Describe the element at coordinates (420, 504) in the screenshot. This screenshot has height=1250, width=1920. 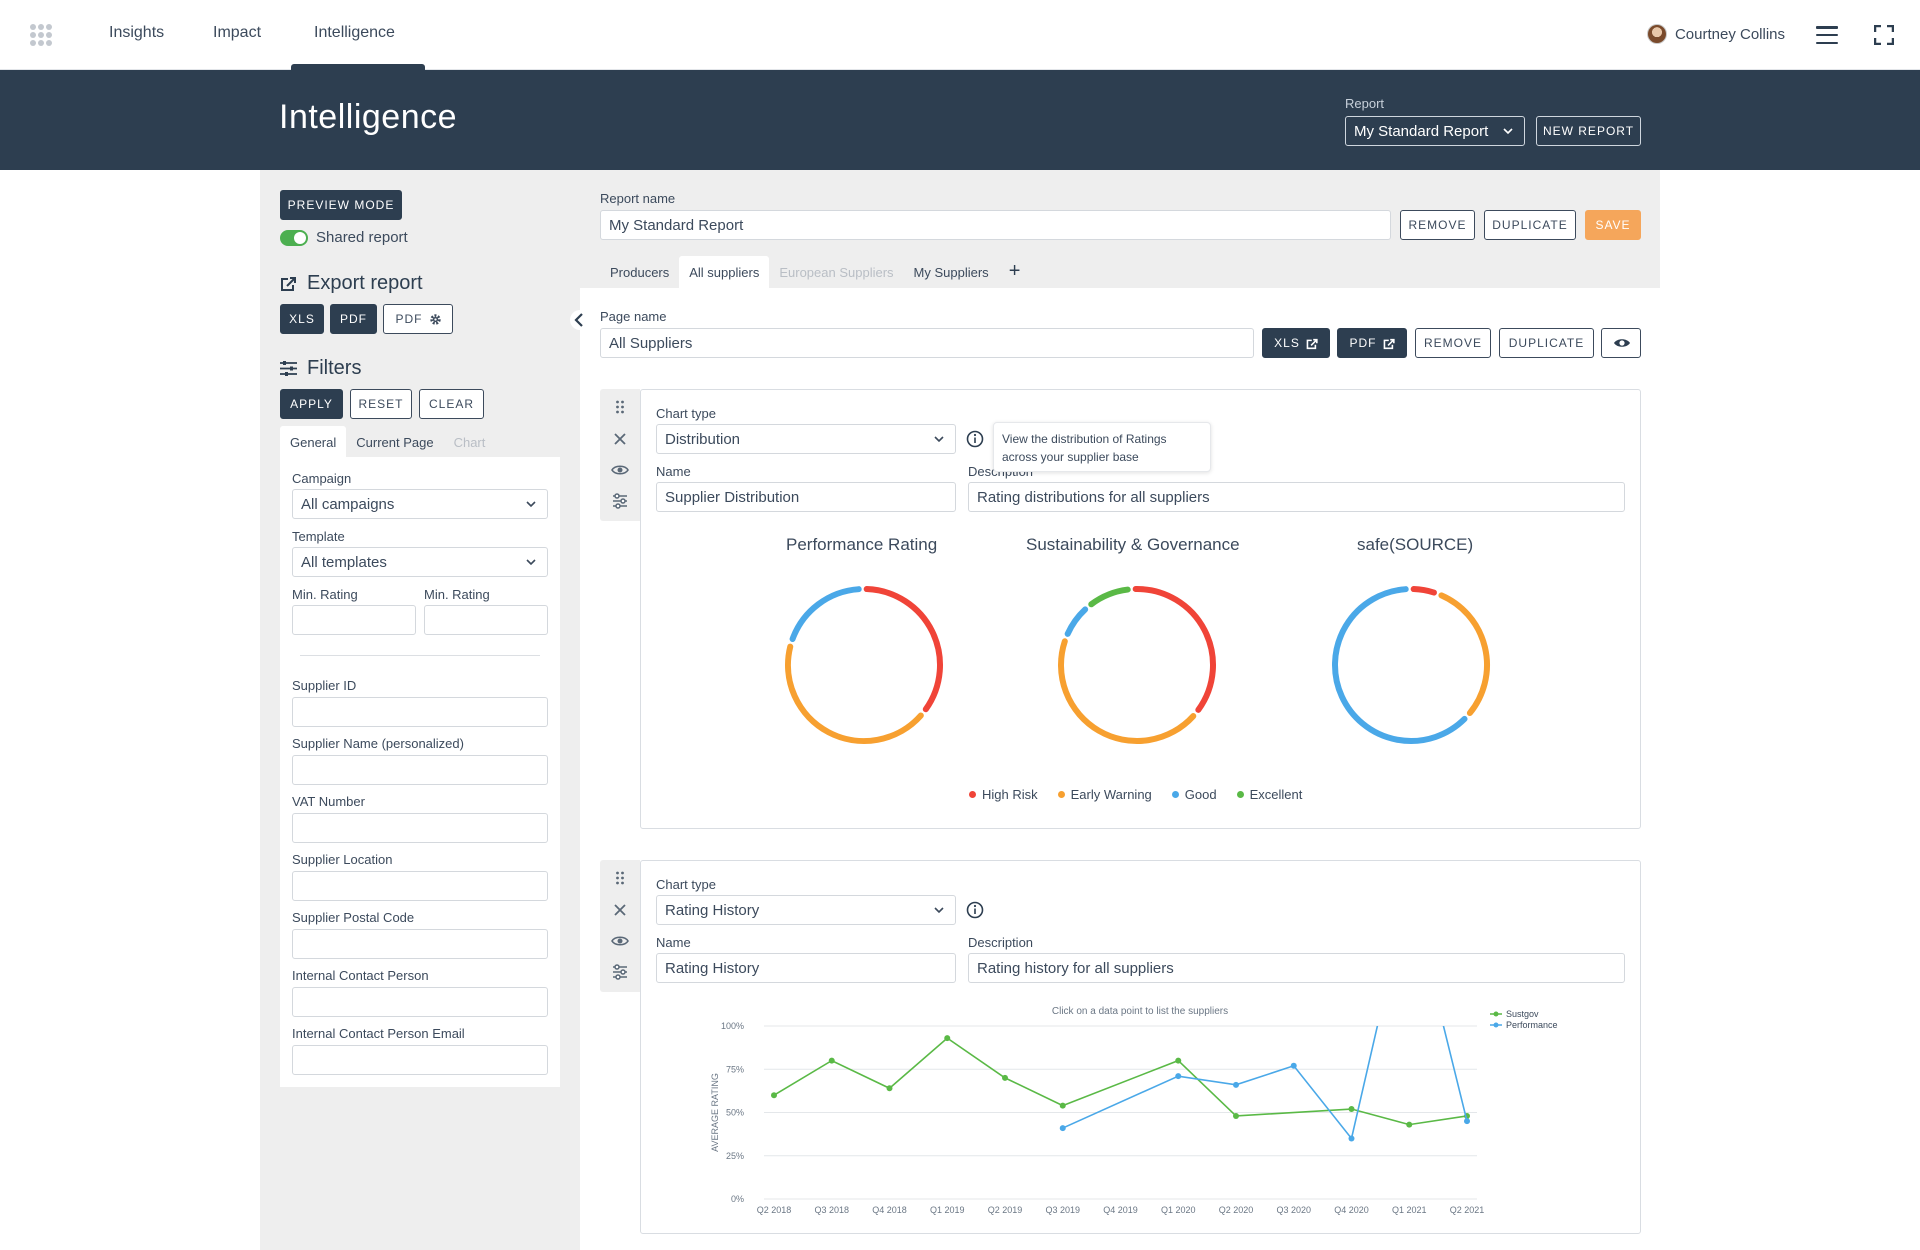
I see `campaign-select: All campaigns` at that location.